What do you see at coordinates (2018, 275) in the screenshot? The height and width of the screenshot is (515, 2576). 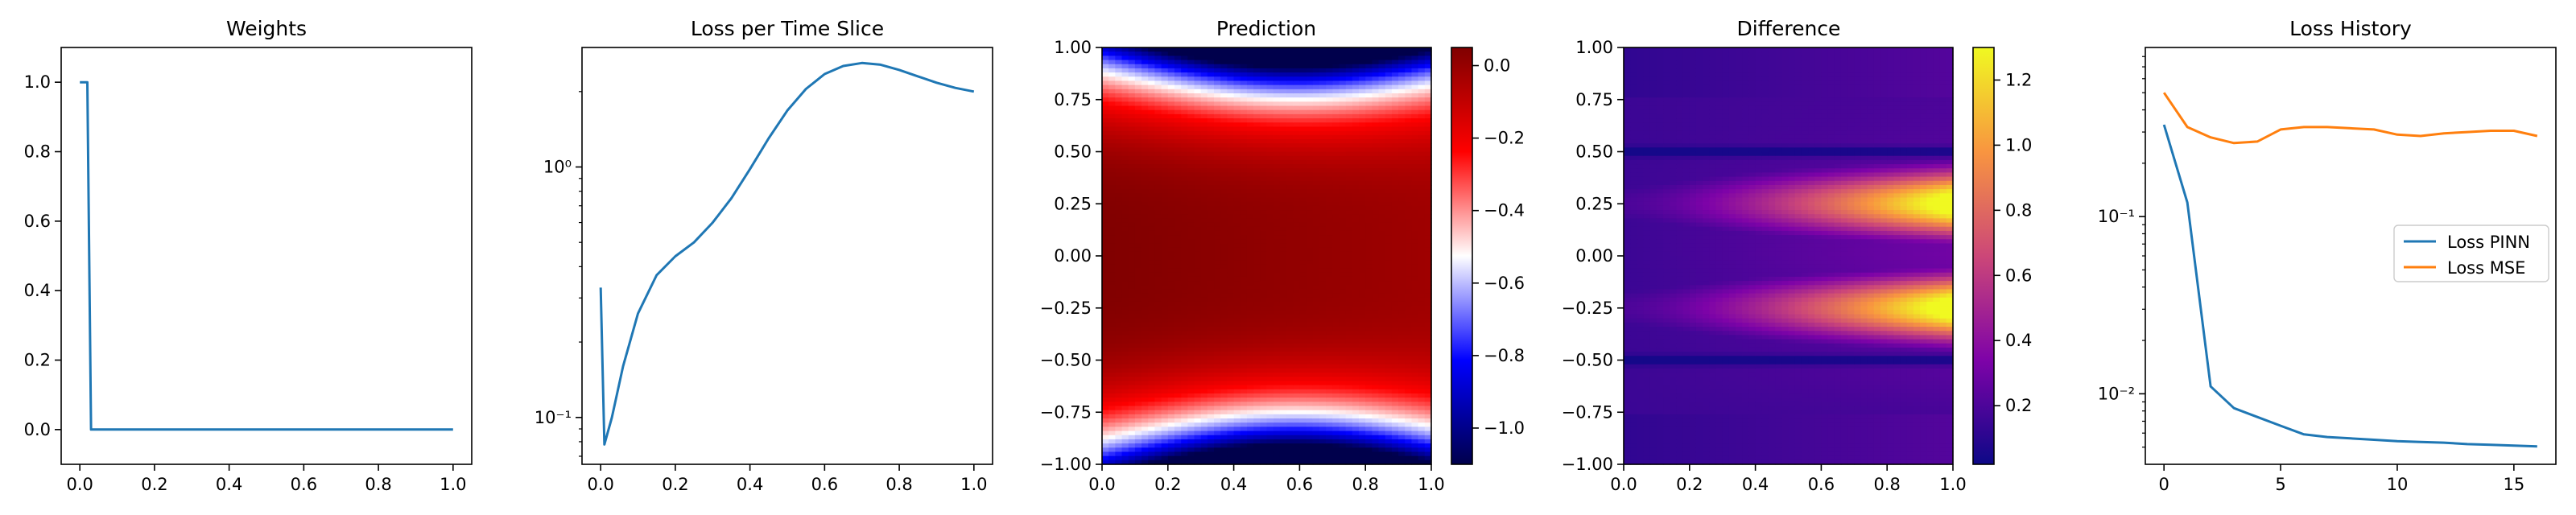 I see `colorbar-tick-label: 0.6` at bounding box center [2018, 275].